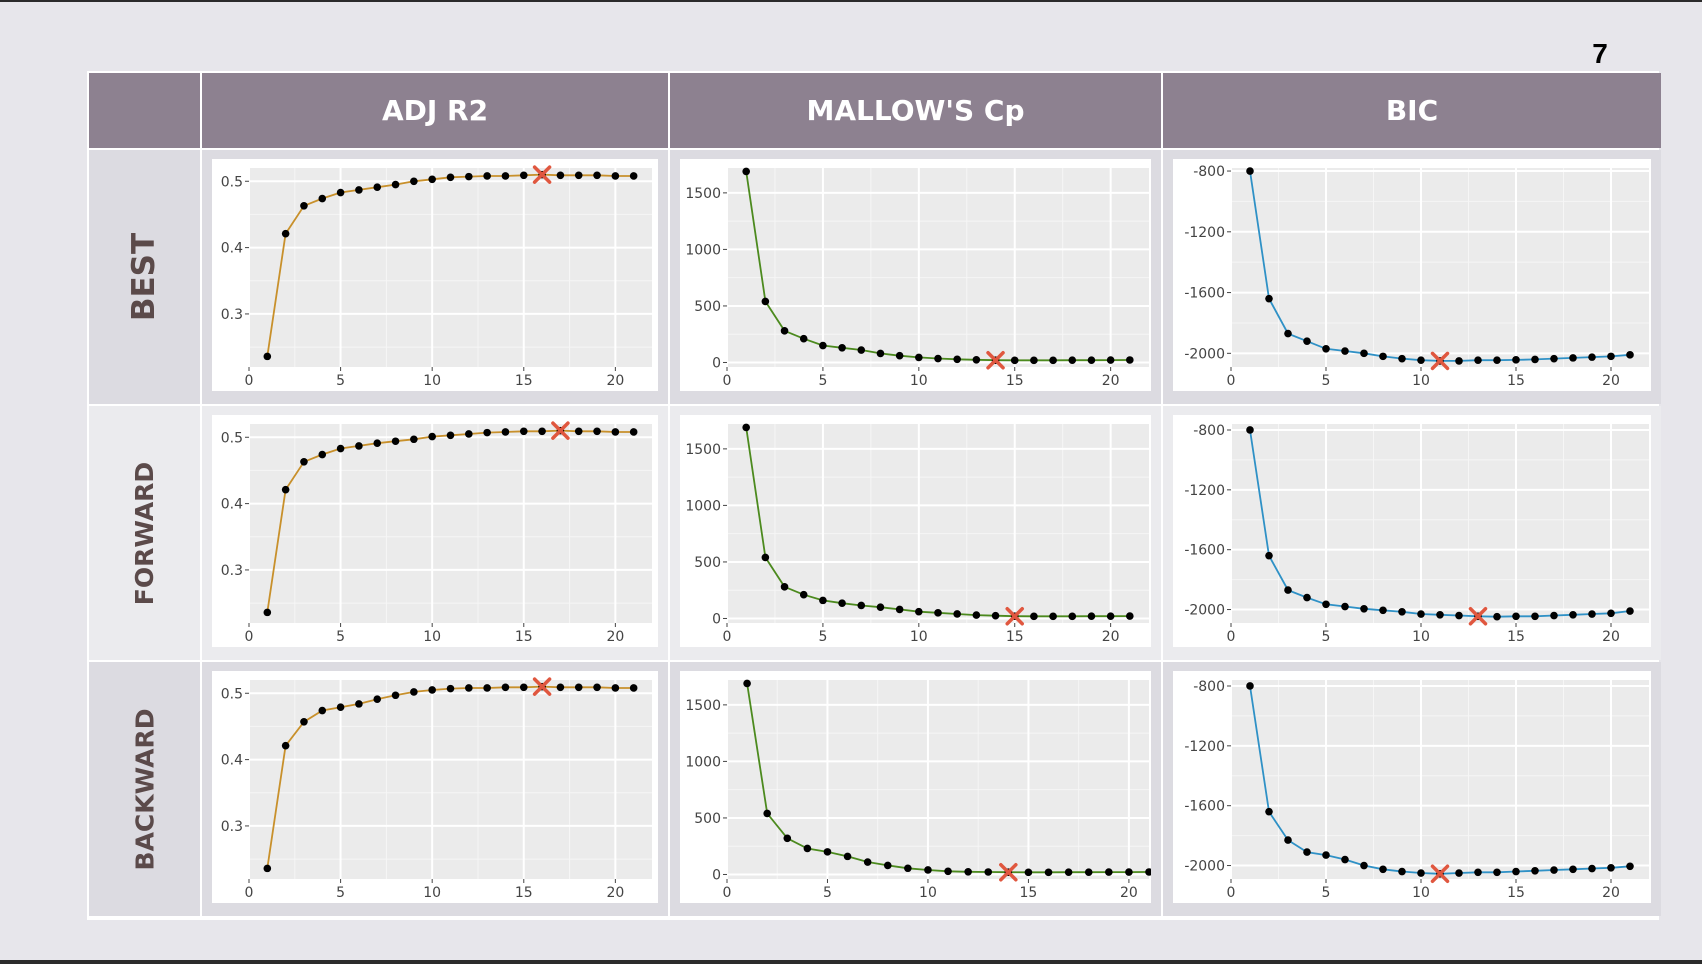  Describe the element at coordinates (915, 531) in the screenshot. I see `chart-forward-cp: 0 5 10 15 20 0 500 1000 1500` at that location.